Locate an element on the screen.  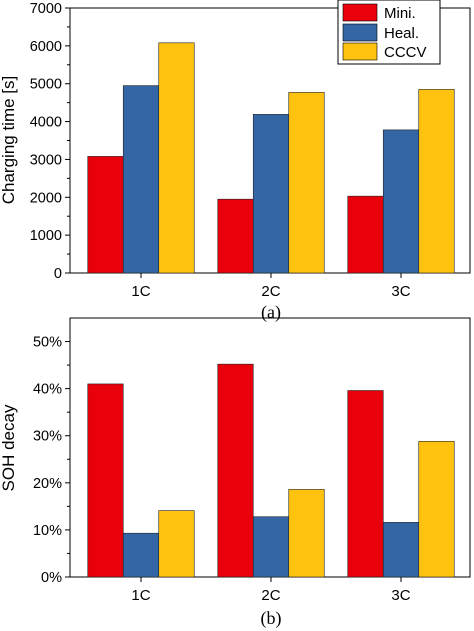
y-tick-label-b: 10% is located at coordinates (47, 531).